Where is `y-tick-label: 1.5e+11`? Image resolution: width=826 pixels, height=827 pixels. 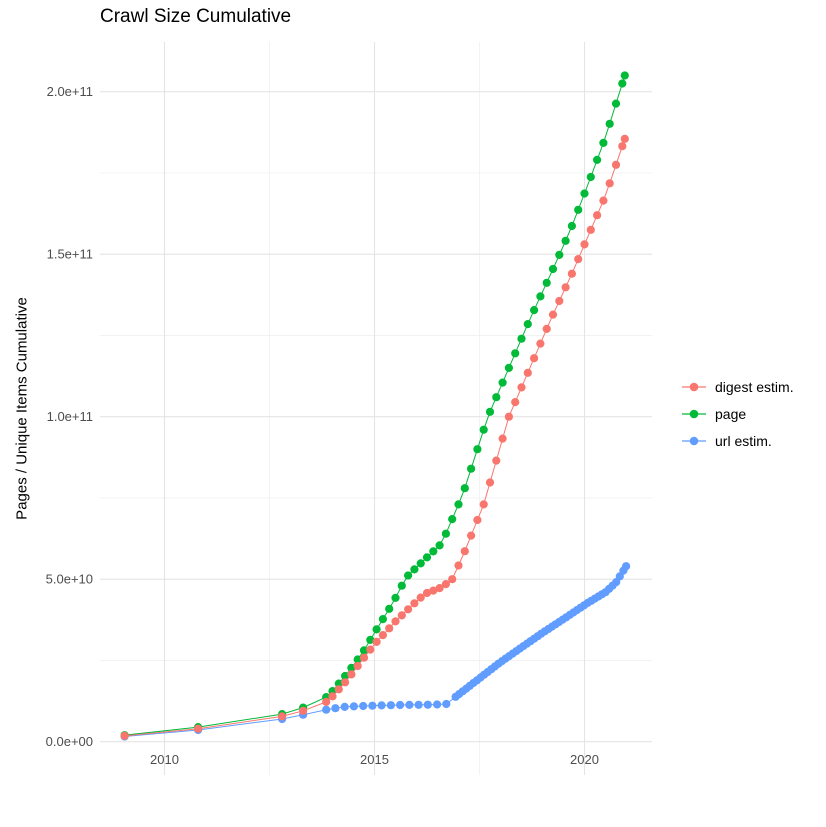
y-tick-label: 1.5e+11 is located at coordinates (70, 254).